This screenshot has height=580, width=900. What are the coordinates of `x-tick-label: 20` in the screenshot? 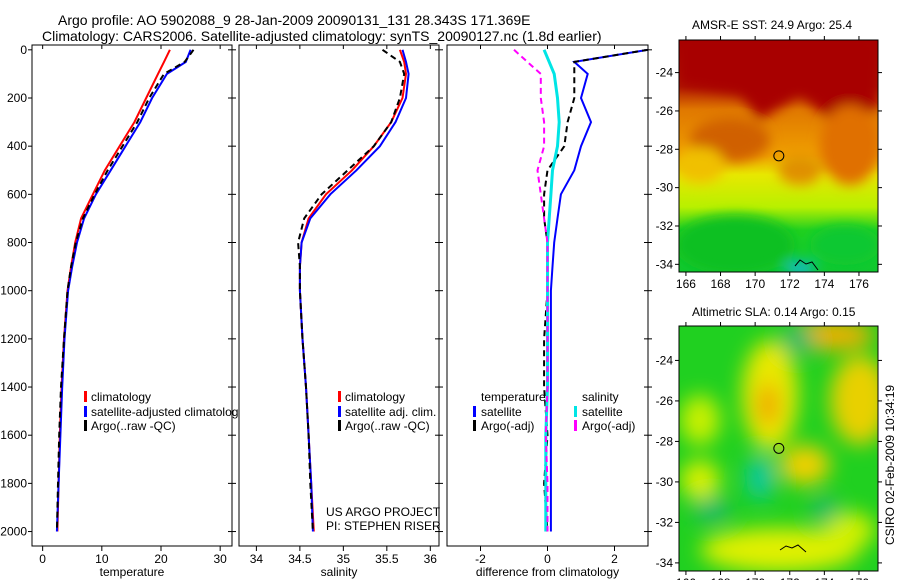 It's located at (161, 559).